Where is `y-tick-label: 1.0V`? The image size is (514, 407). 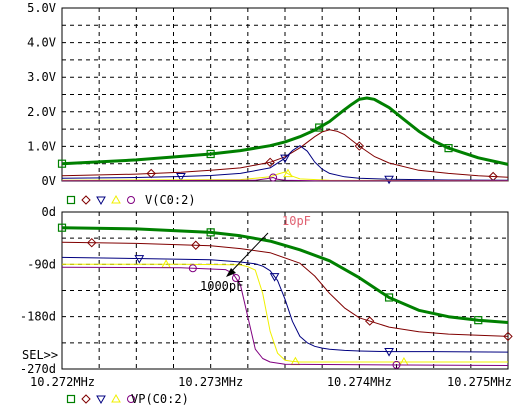 y-tick-label: 1.0V is located at coordinates (41, 146).